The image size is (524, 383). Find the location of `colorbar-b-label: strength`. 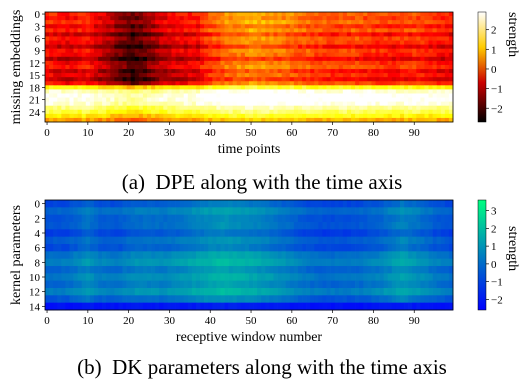

colorbar-b-label: strength is located at coordinates (512, 248).